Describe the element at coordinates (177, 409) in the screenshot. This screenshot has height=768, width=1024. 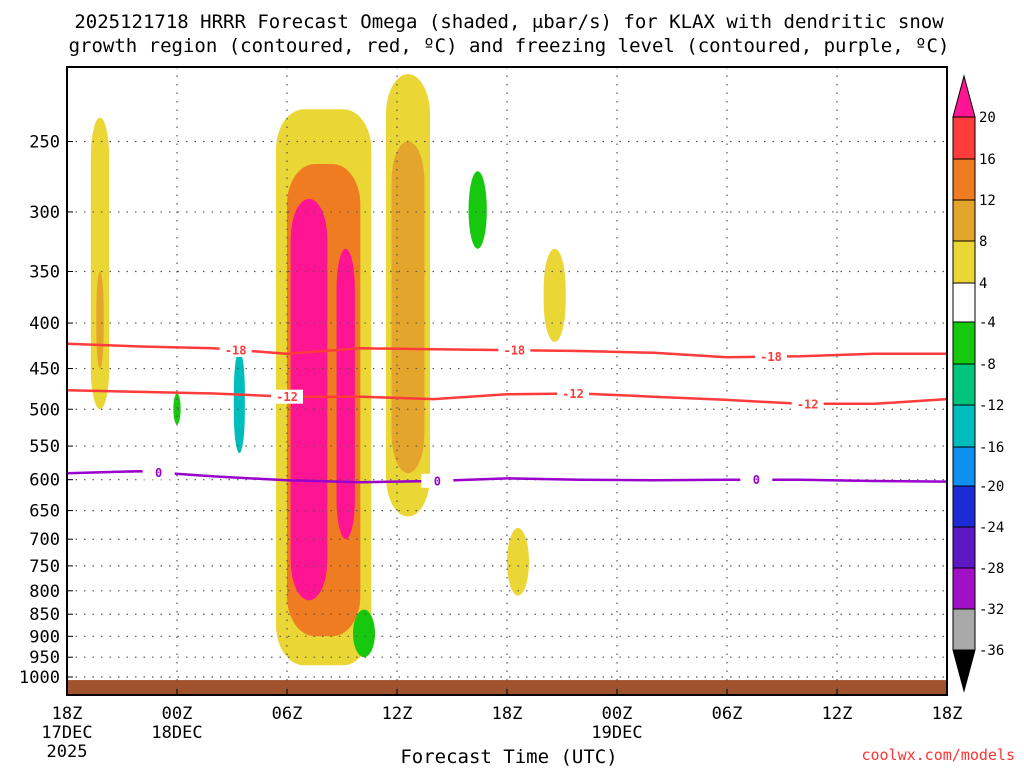
I see `omega-feature-teal-00z-core` at that location.